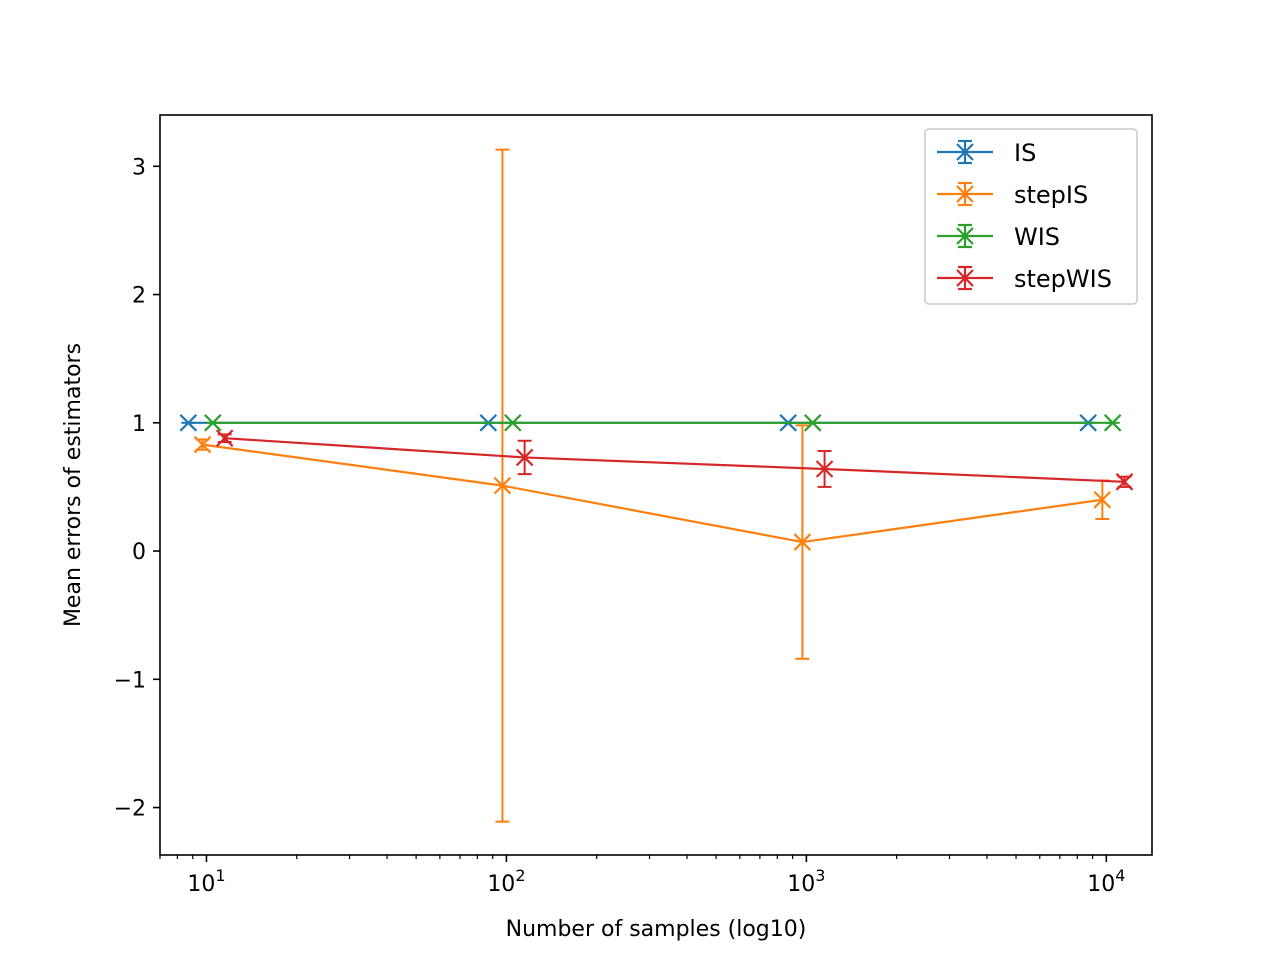 This screenshot has height=960, width=1280. What do you see at coordinates (1051, 195) in the screenshot?
I see `legend-label: stepIS` at bounding box center [1051, 195].